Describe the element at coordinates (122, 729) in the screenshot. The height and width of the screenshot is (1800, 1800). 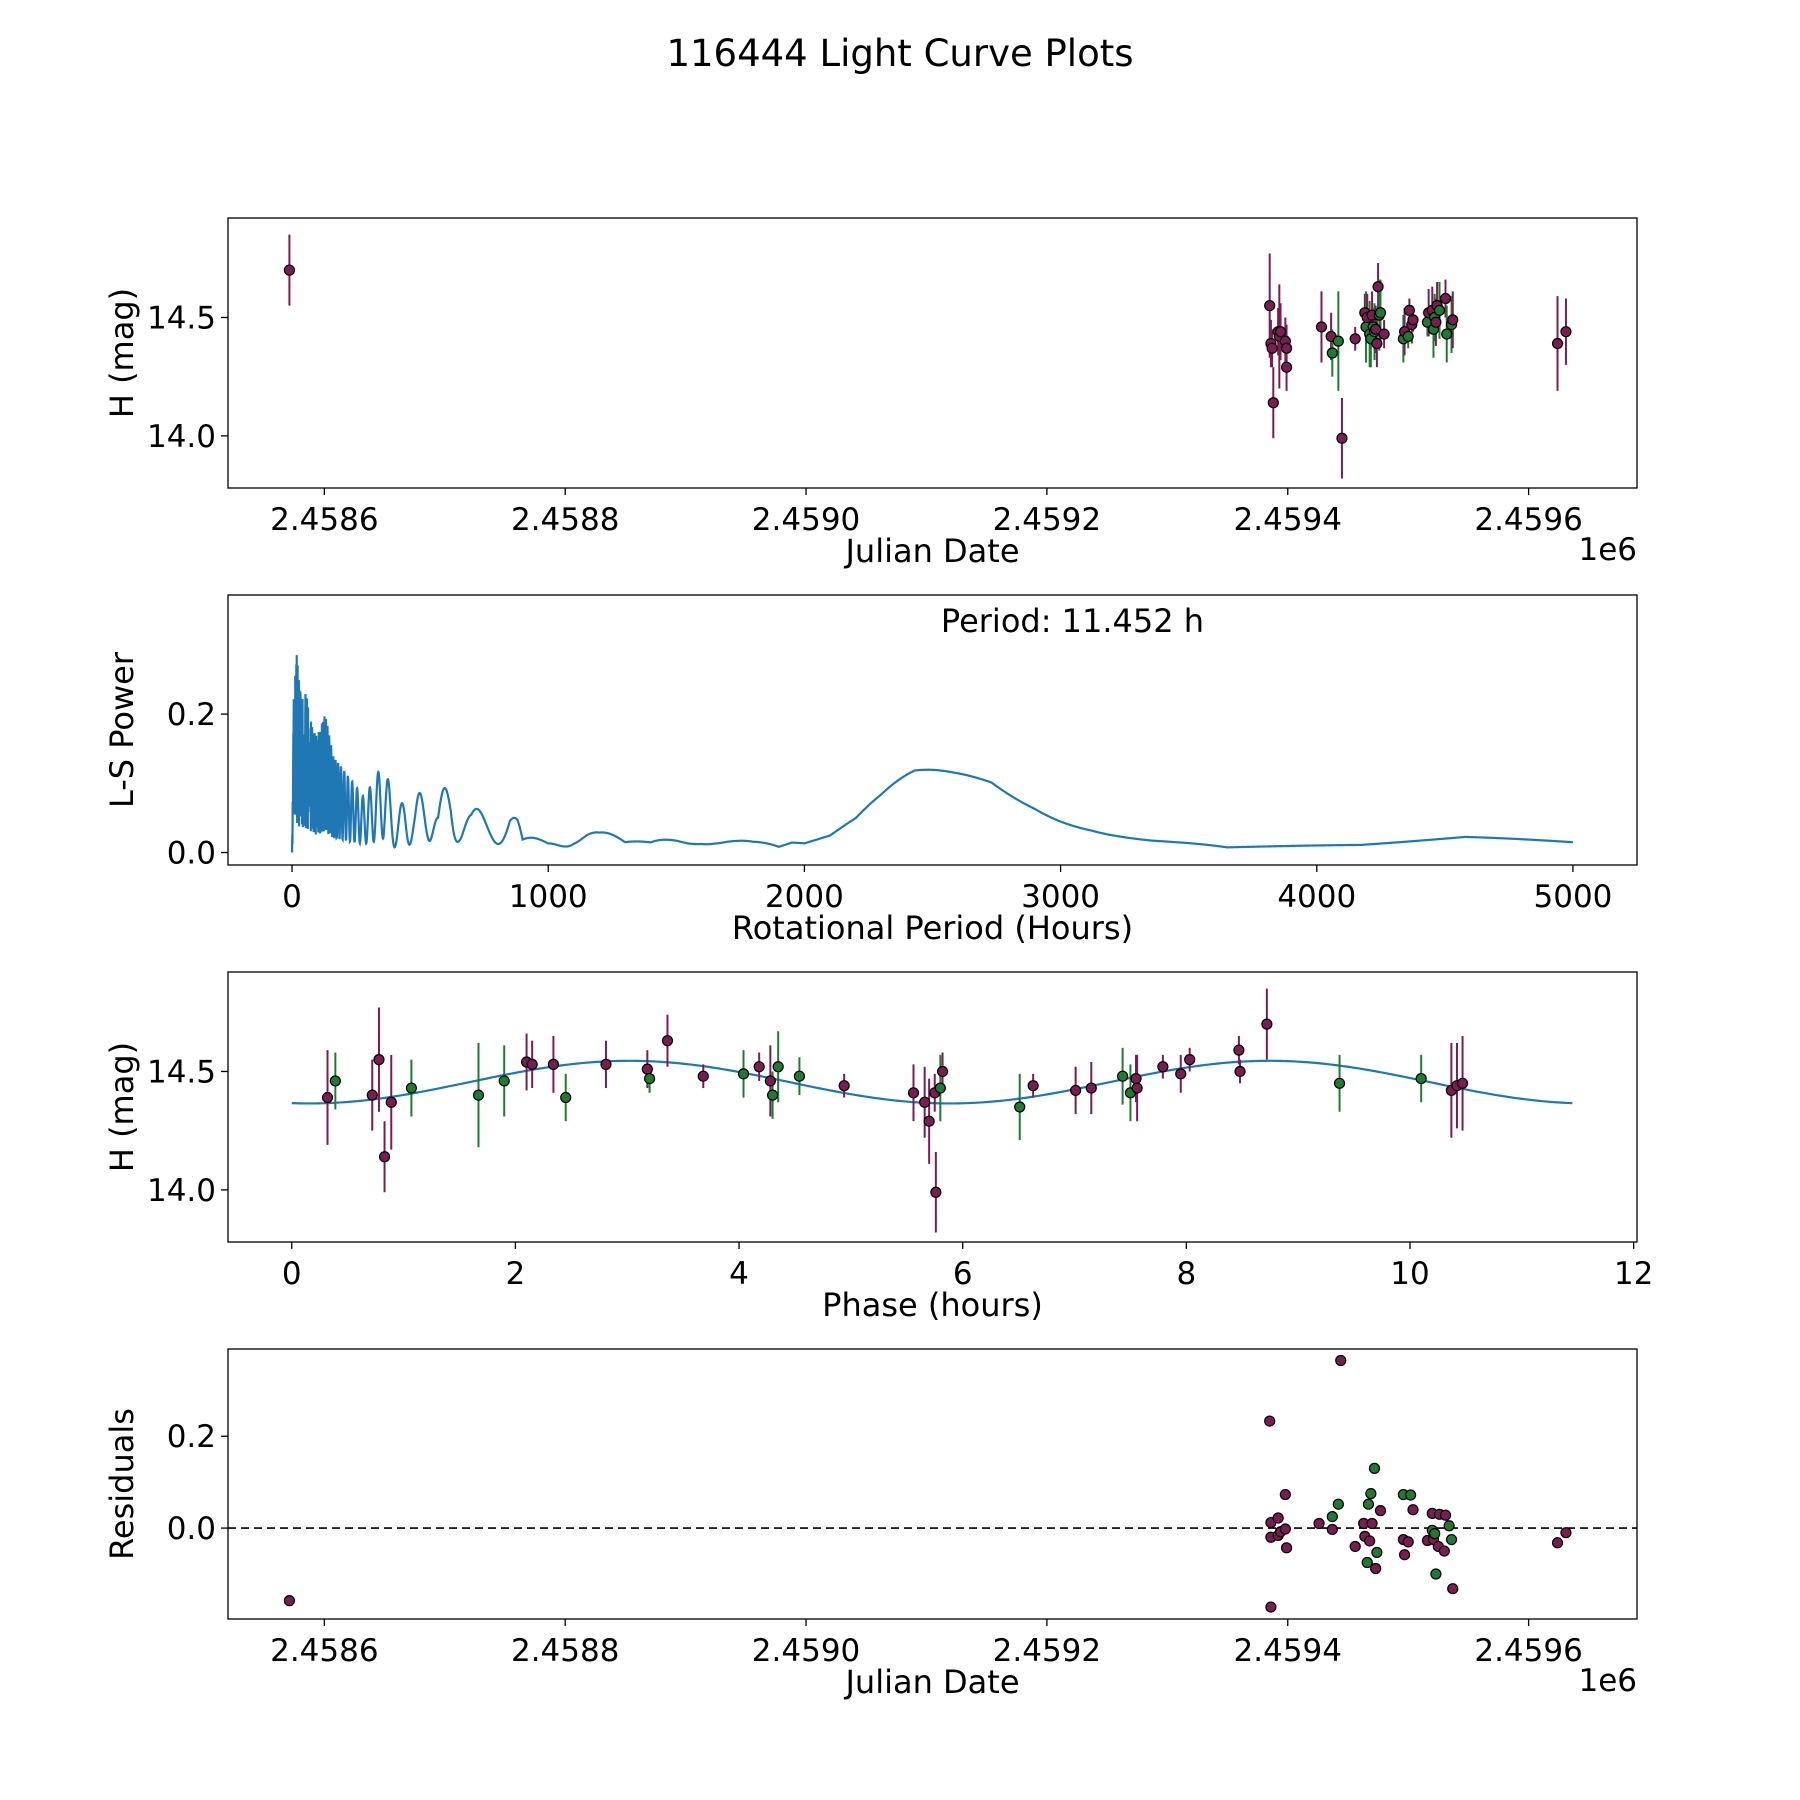
I see `y-axis-label: L-S Power` at that location.